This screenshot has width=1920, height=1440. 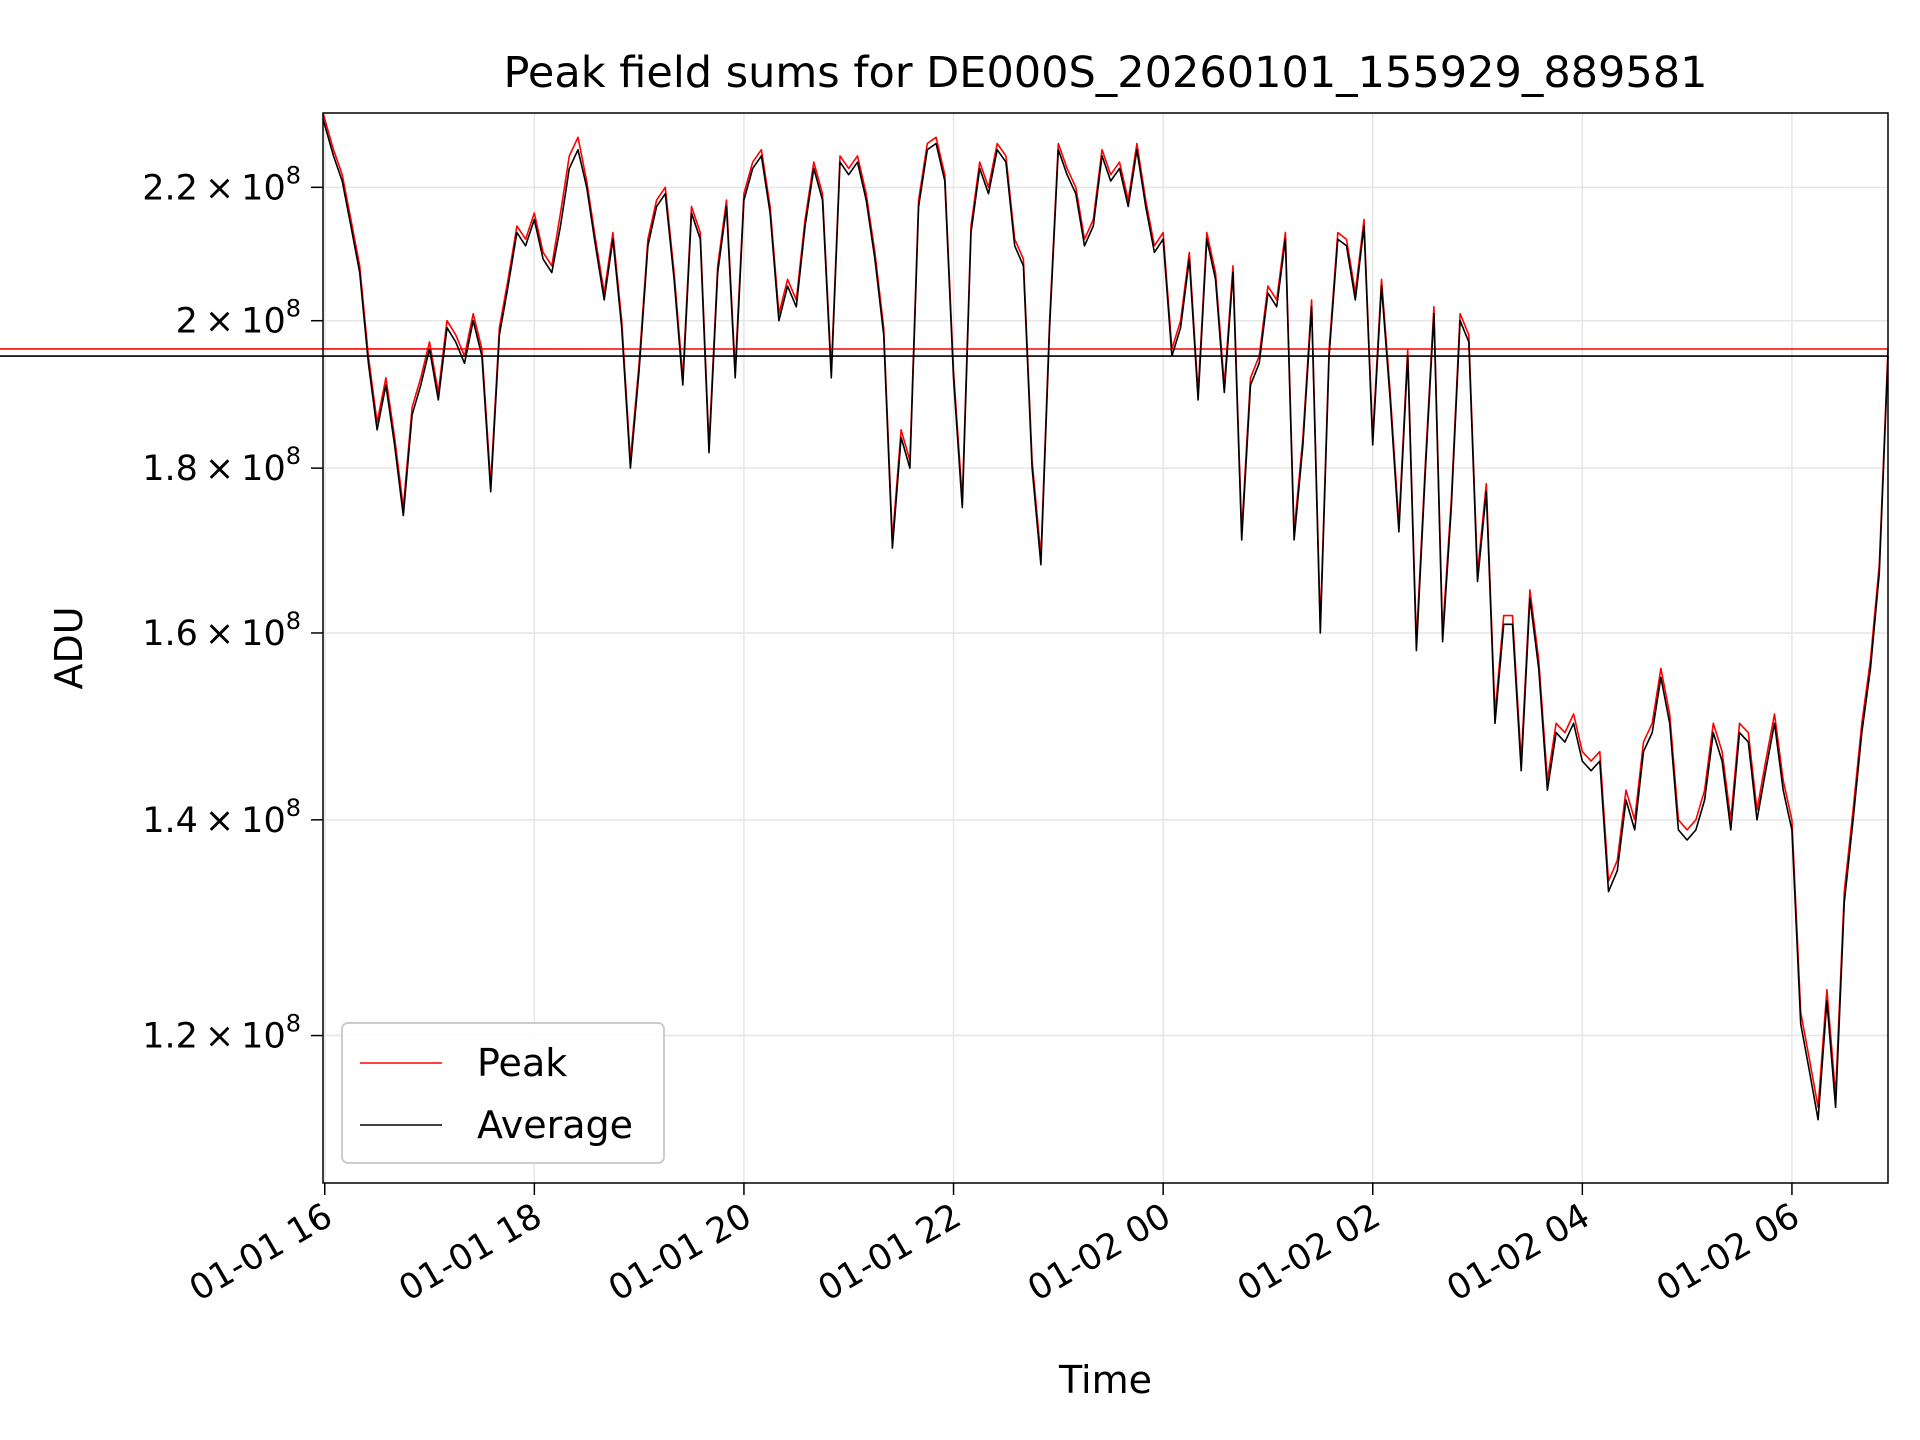 I want to click on legend: Peak Average, so click(x=503, y=1093).